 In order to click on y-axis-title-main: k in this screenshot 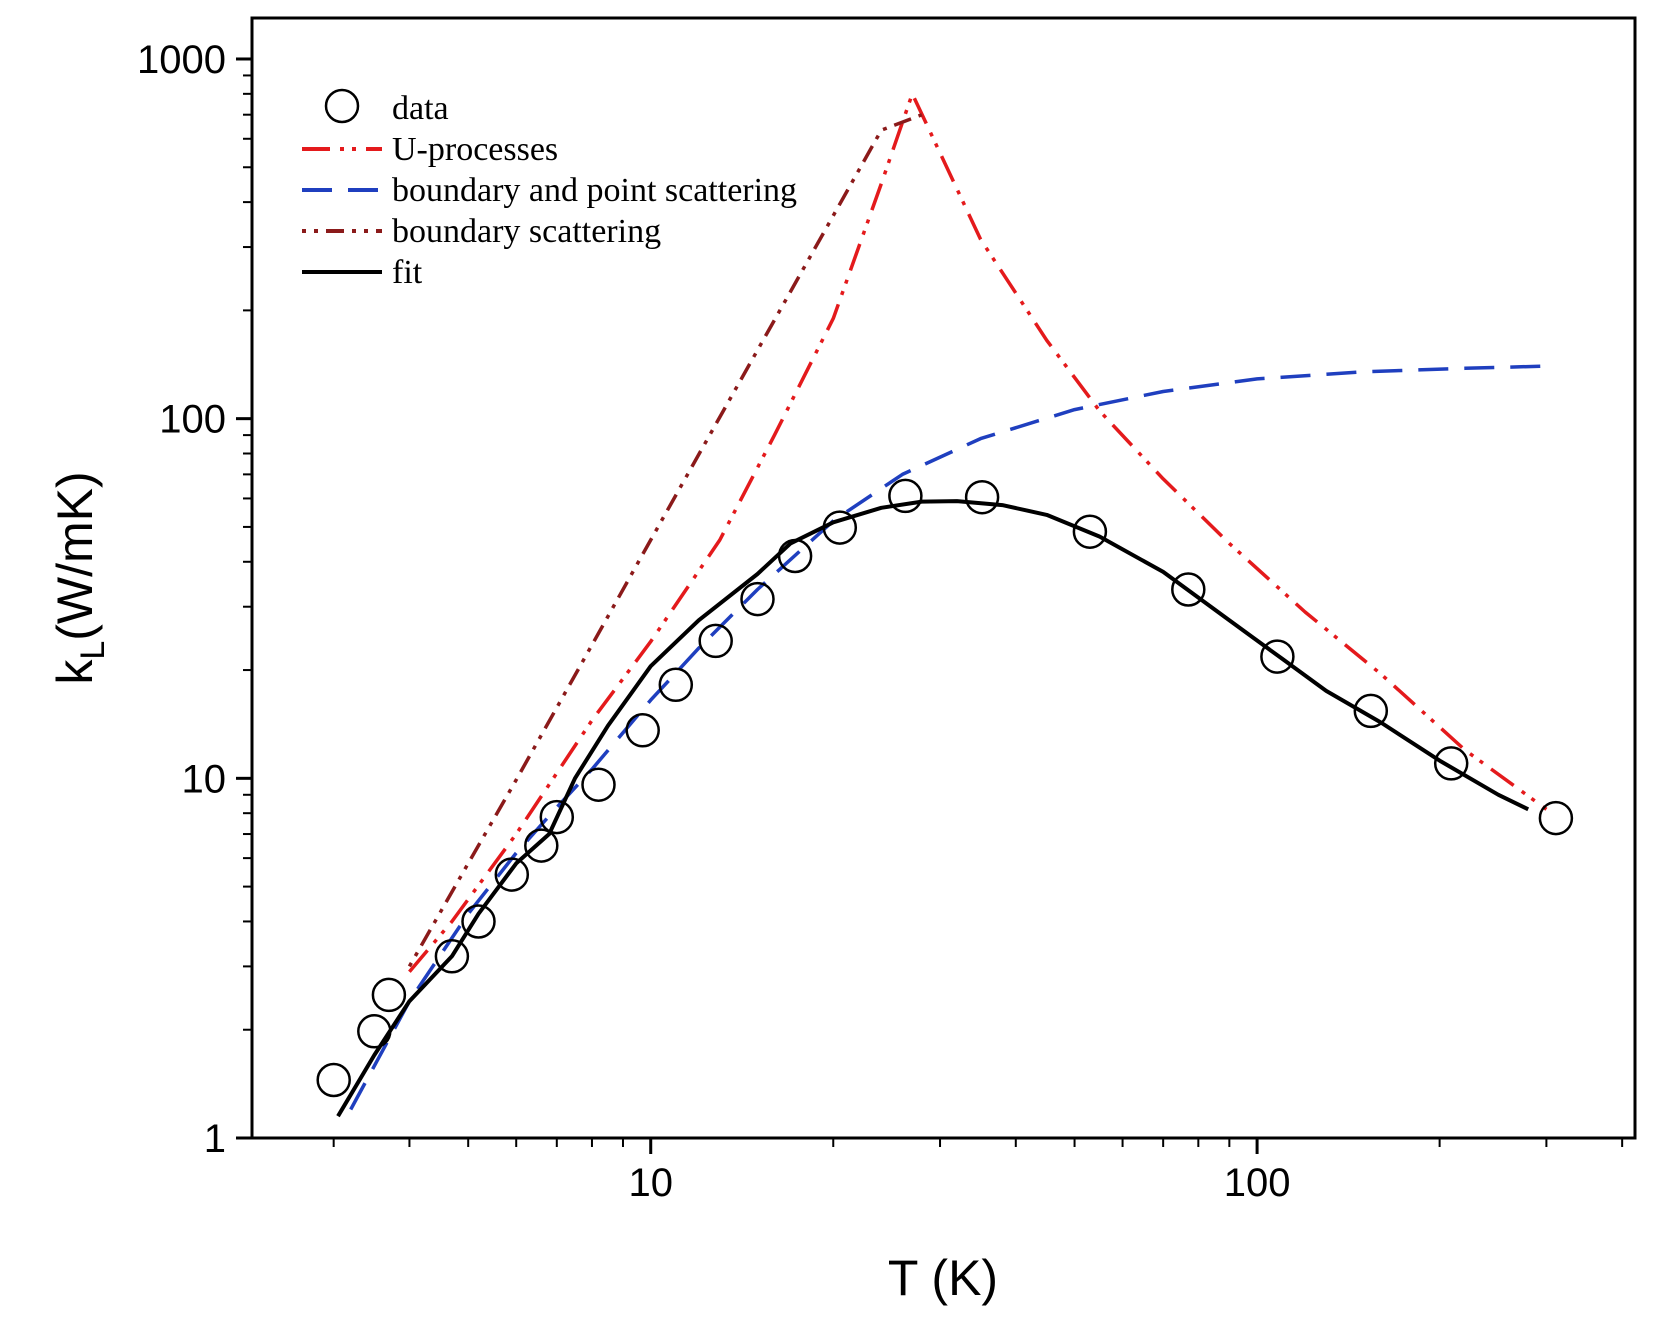, I will do `click(75, 672)`.